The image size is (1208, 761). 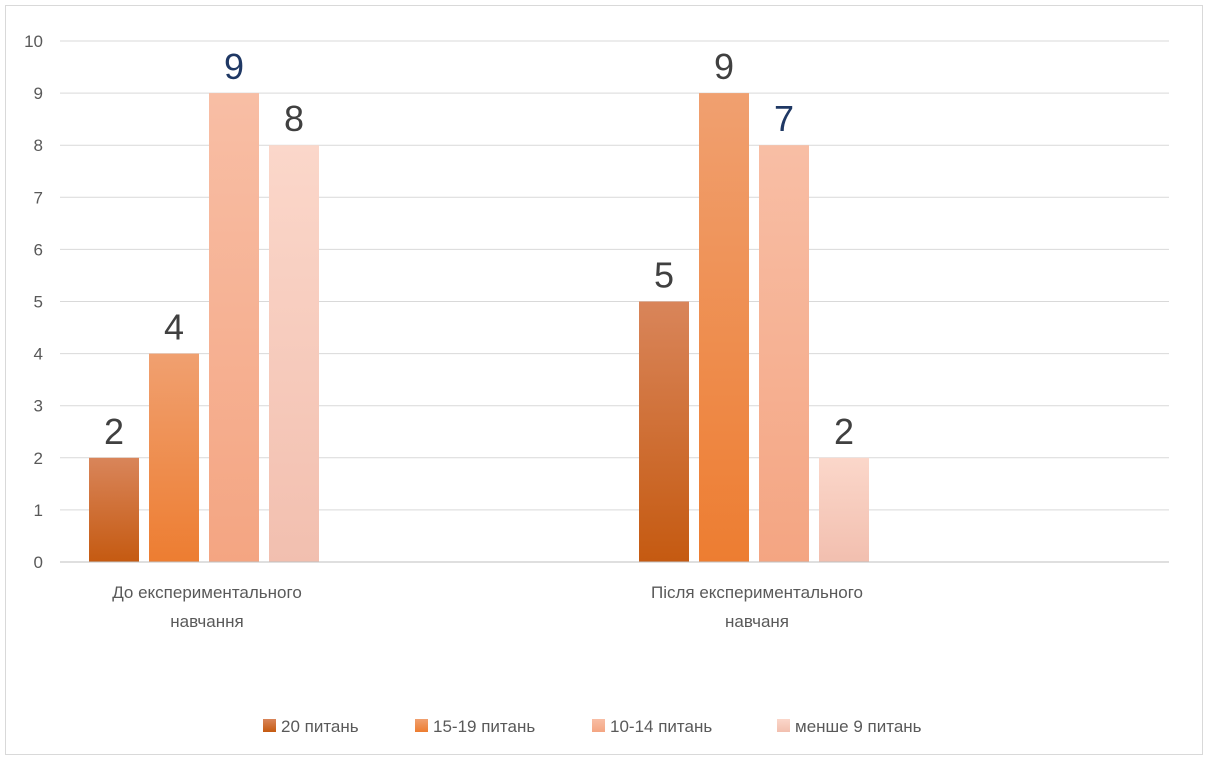 I want to click on y-tick-label: 9, so click(x=38, y=93).